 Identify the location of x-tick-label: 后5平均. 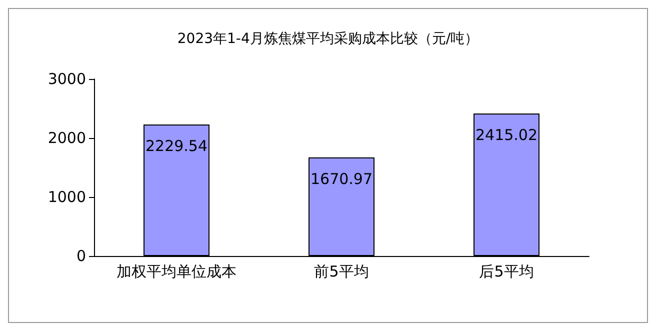
(506, 271).